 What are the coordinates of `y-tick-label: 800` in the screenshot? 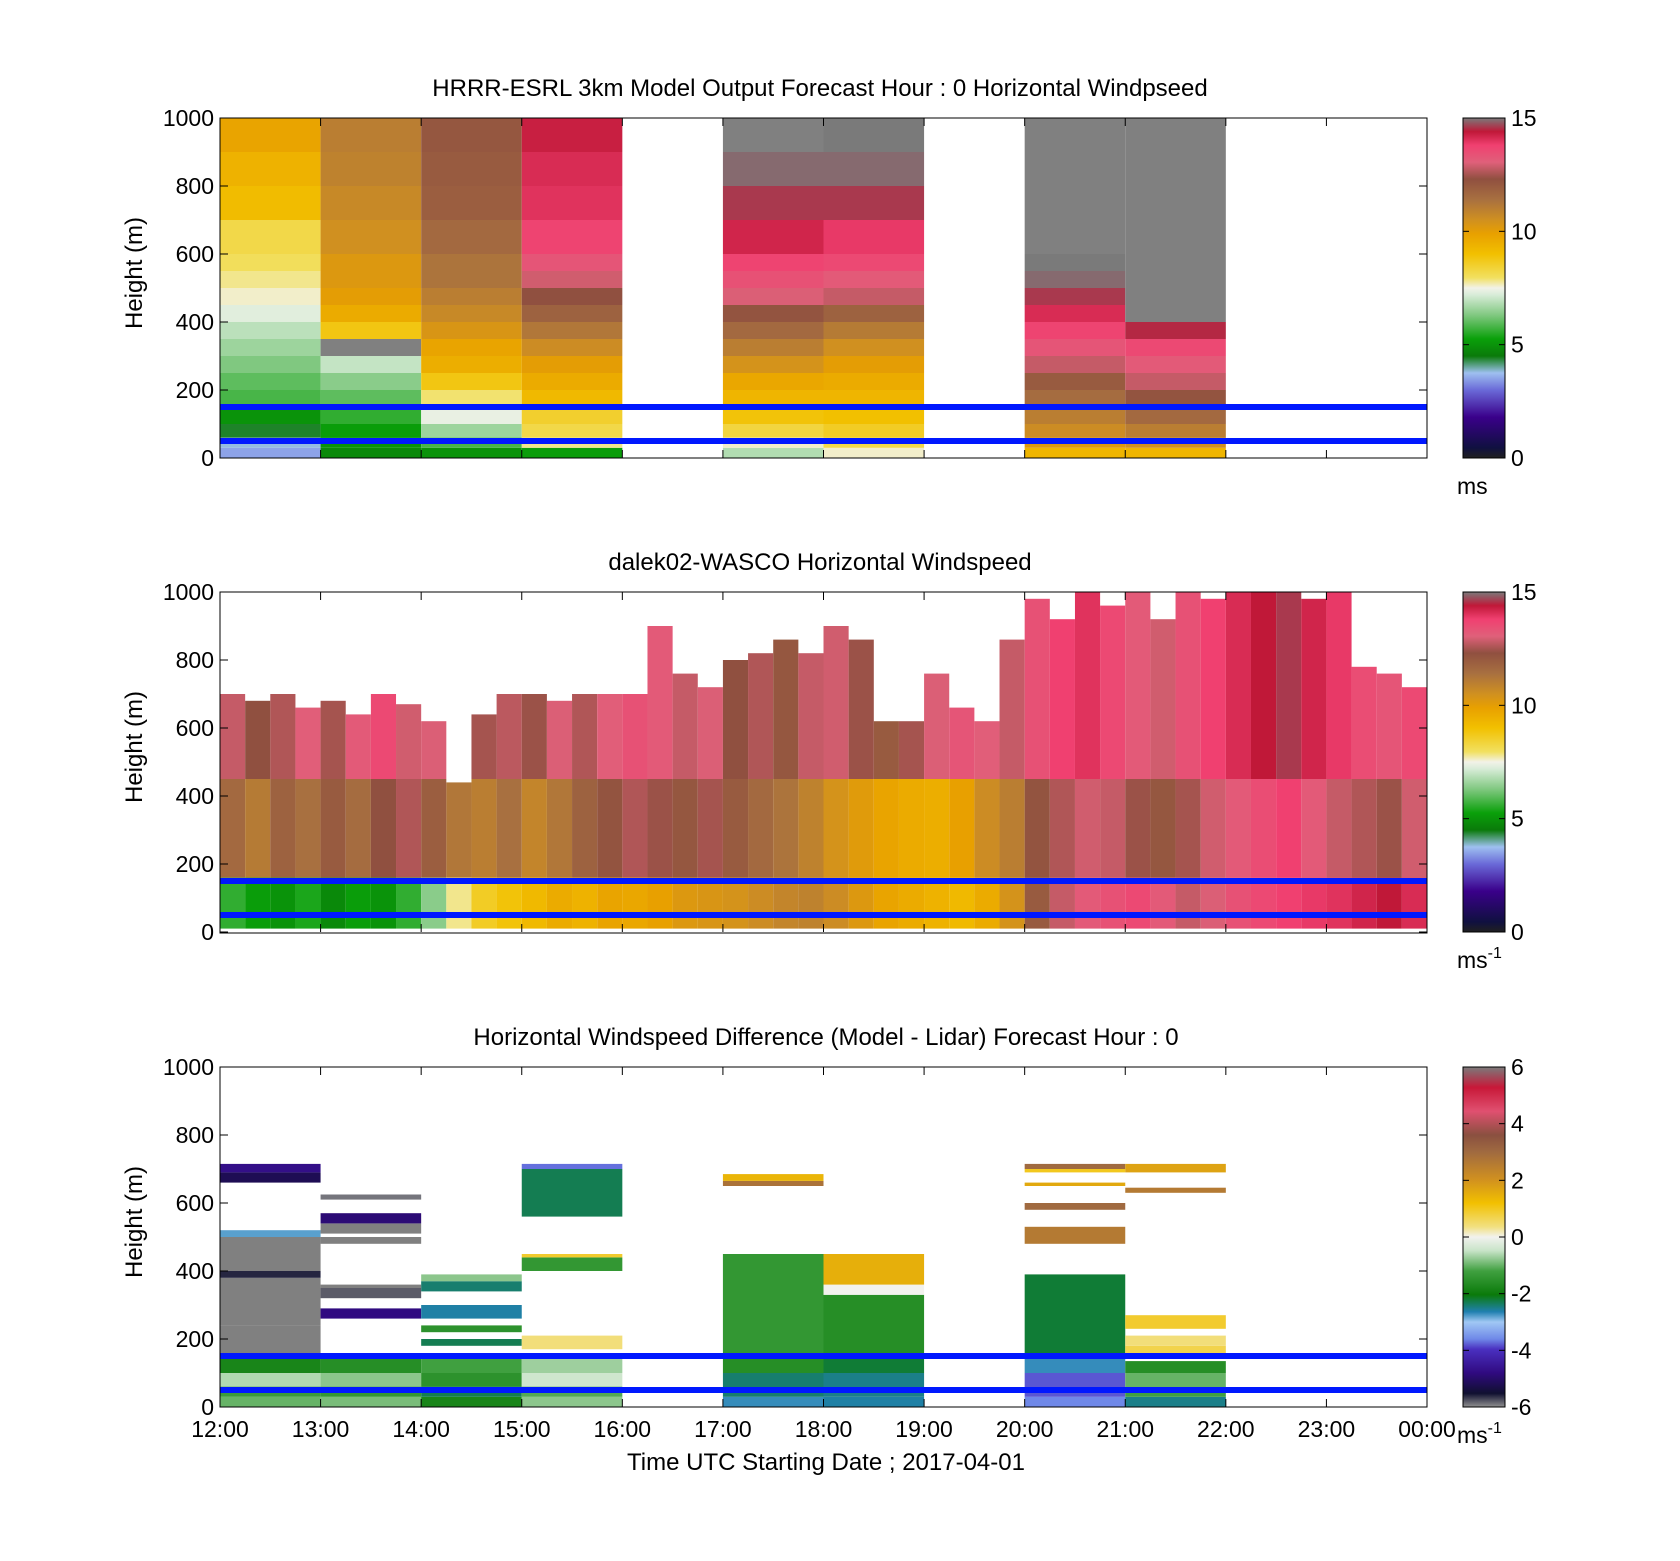 It's located at (195, 1135).